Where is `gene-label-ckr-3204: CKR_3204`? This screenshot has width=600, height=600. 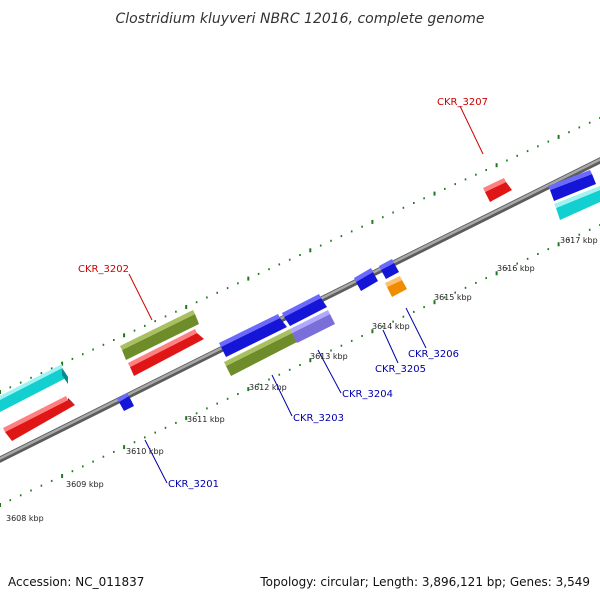
gene-label-ckr-3204: CKR_3204 is located at coordinates (367, 394).